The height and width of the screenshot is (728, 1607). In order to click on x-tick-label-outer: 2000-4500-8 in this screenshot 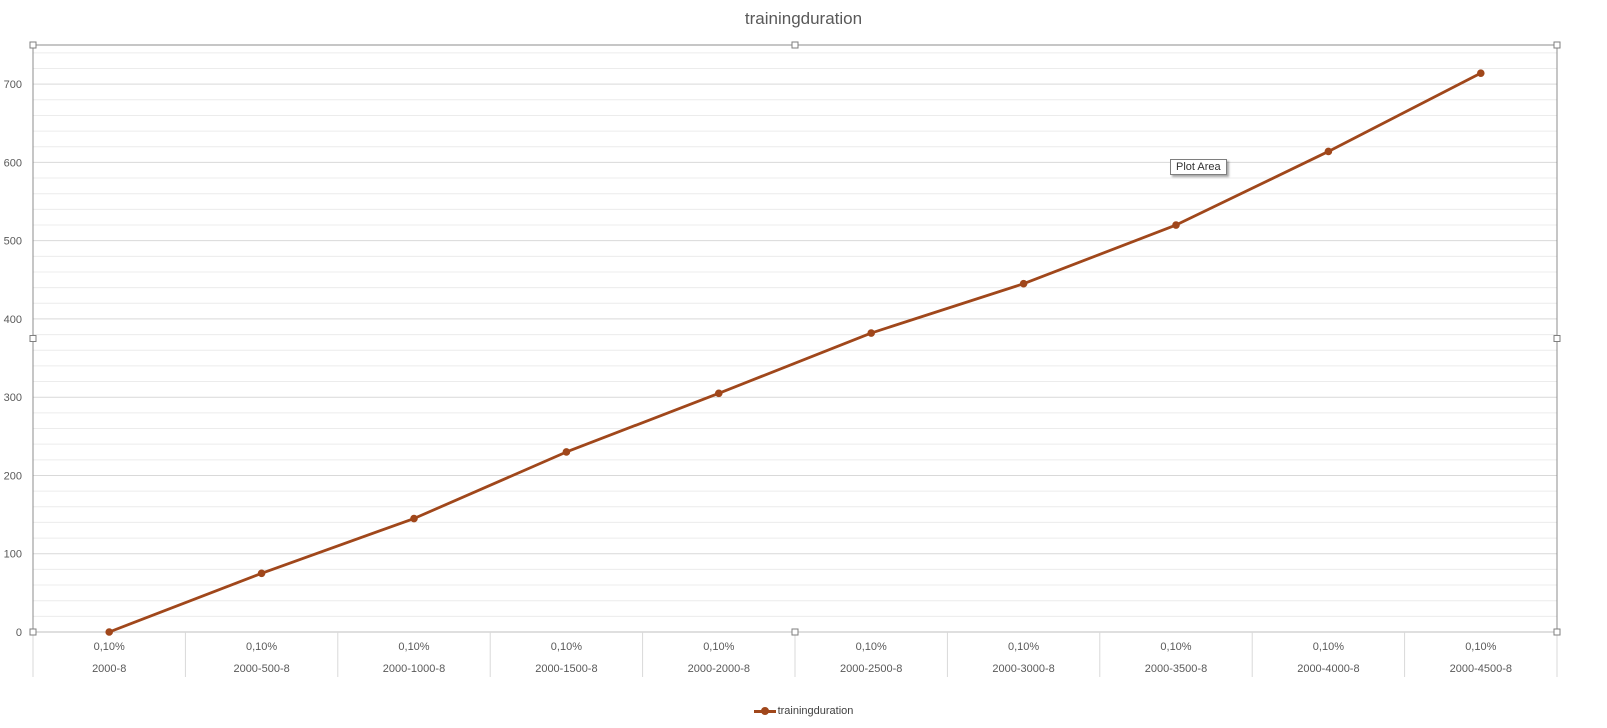, I will do `click(1481, 669)`.